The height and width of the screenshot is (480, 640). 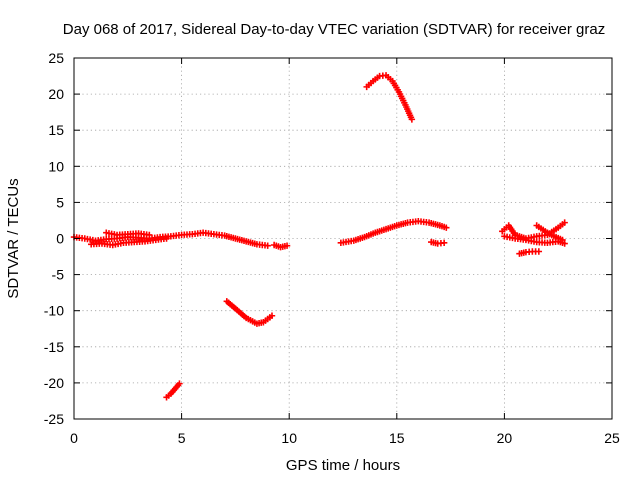 I want to click on x-axis-label: GPS time / hours, so click(x=343, y=465).